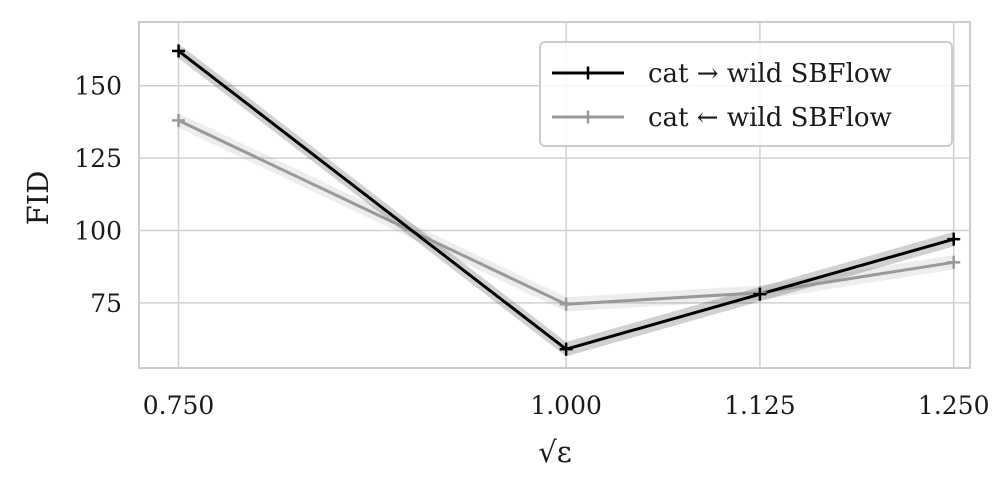 This screenshot has height=497, width=995. I want to click on legend-entry: cat ← wild SBFlow, so click(722, 118).